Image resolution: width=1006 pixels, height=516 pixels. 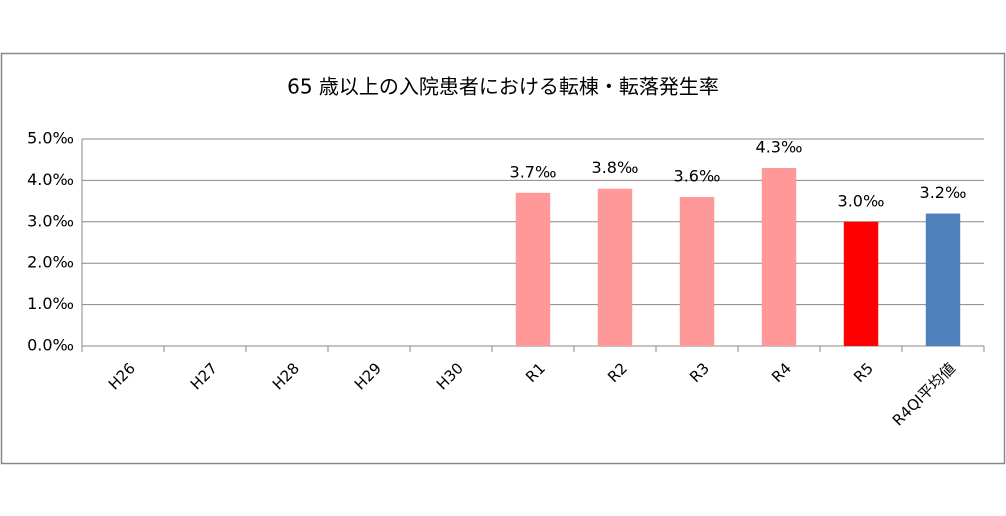 I want to click on y-tick-label: 1.0‰, so click(x=50, y=303).